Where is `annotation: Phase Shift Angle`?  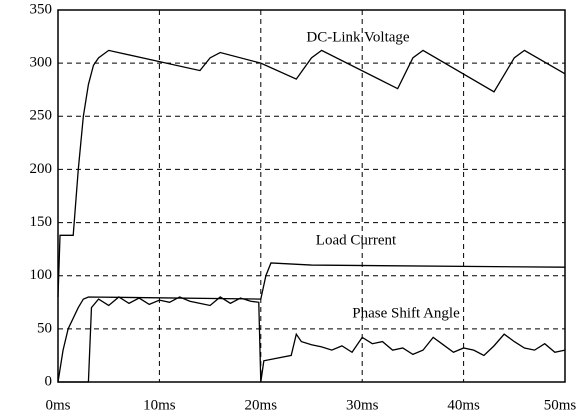 annotation: Phase Shift Angle is located at coordinates (406, 313).